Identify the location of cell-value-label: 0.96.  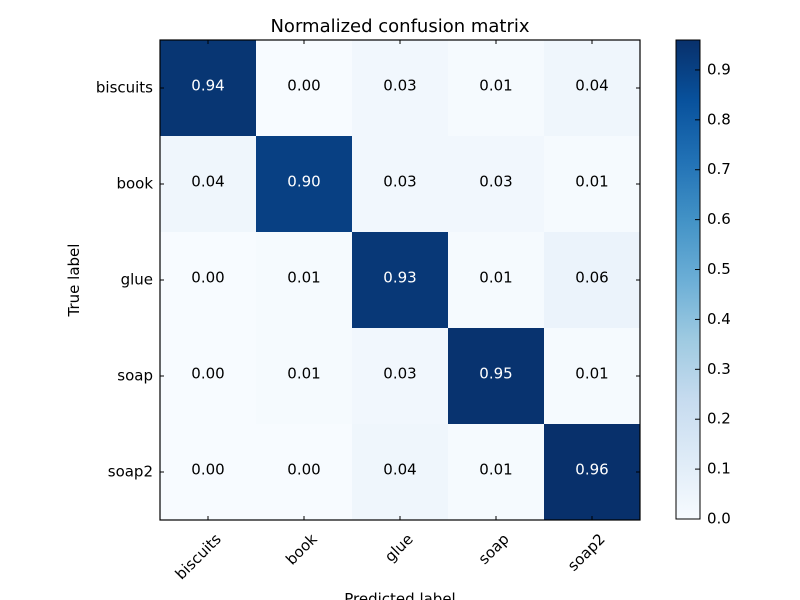
(591, 470).